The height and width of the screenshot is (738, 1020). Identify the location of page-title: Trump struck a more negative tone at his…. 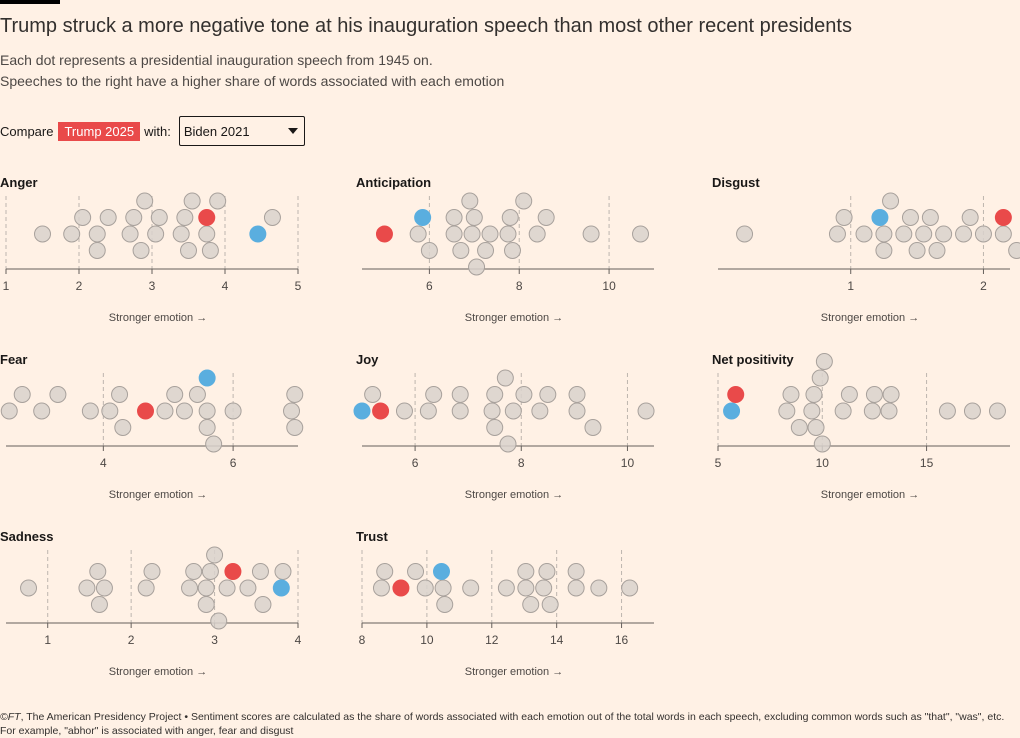
(426, 26).